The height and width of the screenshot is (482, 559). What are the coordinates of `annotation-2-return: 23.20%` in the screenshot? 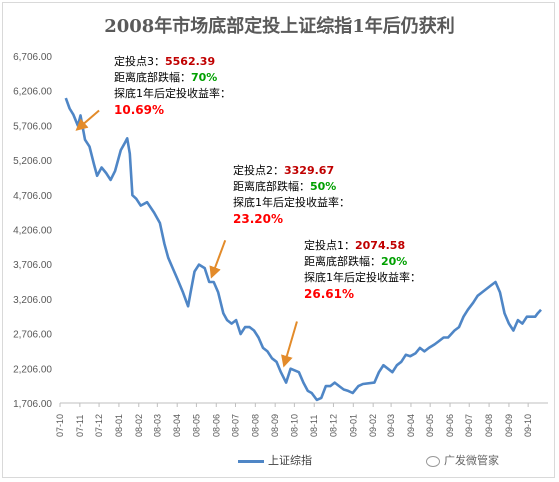 It's located at (258, 219).